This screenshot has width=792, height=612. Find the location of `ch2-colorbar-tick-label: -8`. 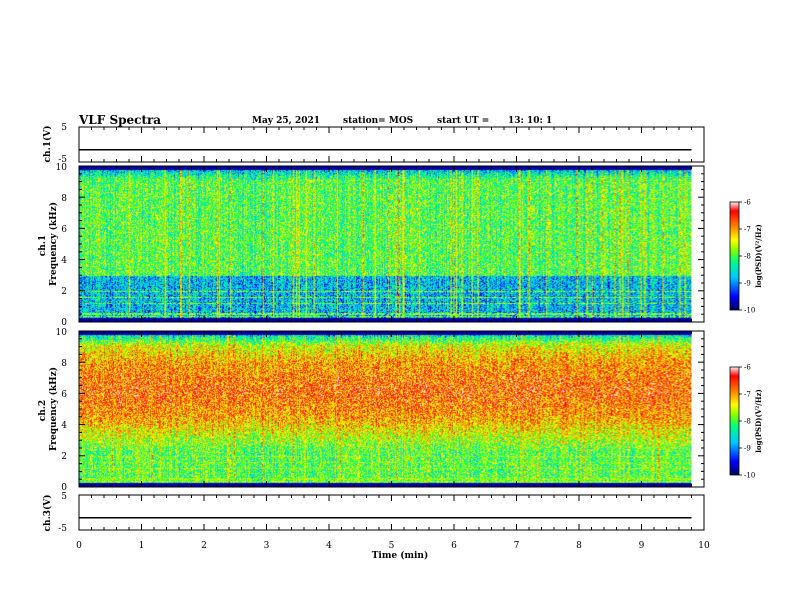

ch2-colorbar-tick-label: -8 is located at coordinates (747, 422).